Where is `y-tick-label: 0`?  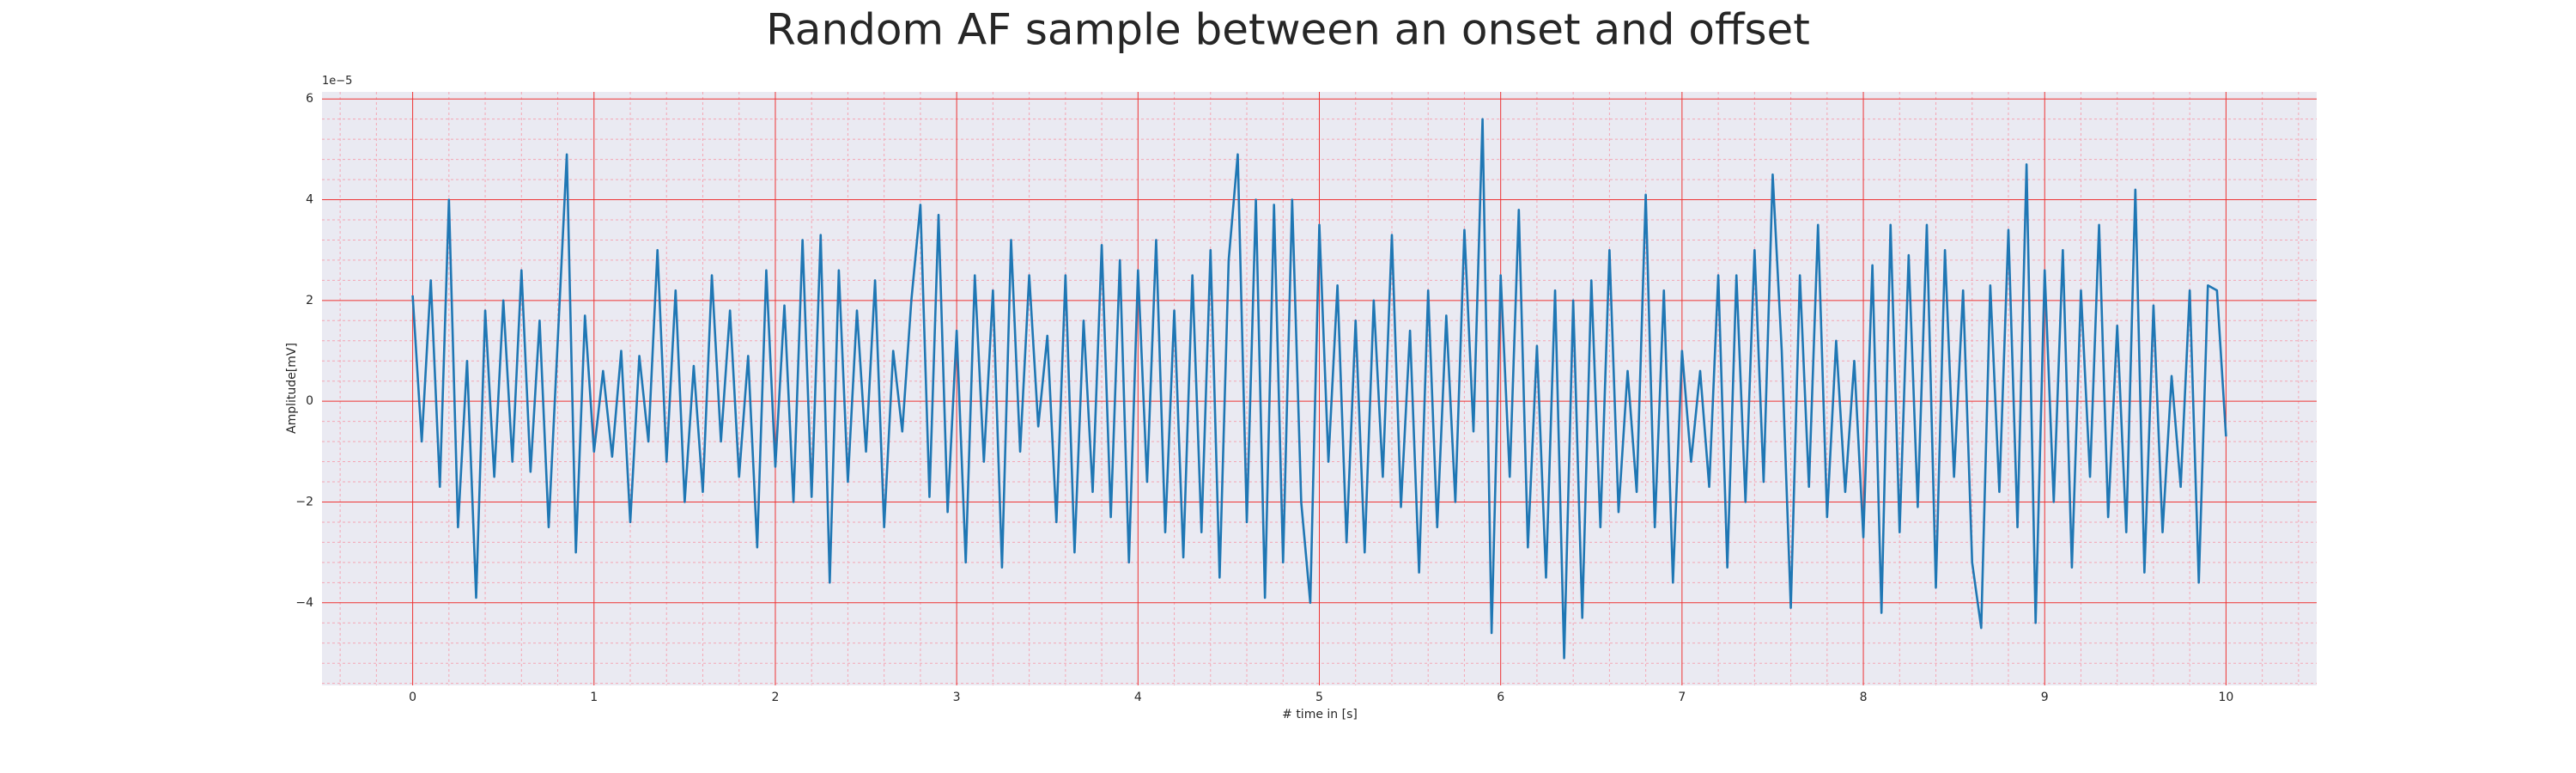 y-tick-label: 0 is located at coordinates (310, 401).